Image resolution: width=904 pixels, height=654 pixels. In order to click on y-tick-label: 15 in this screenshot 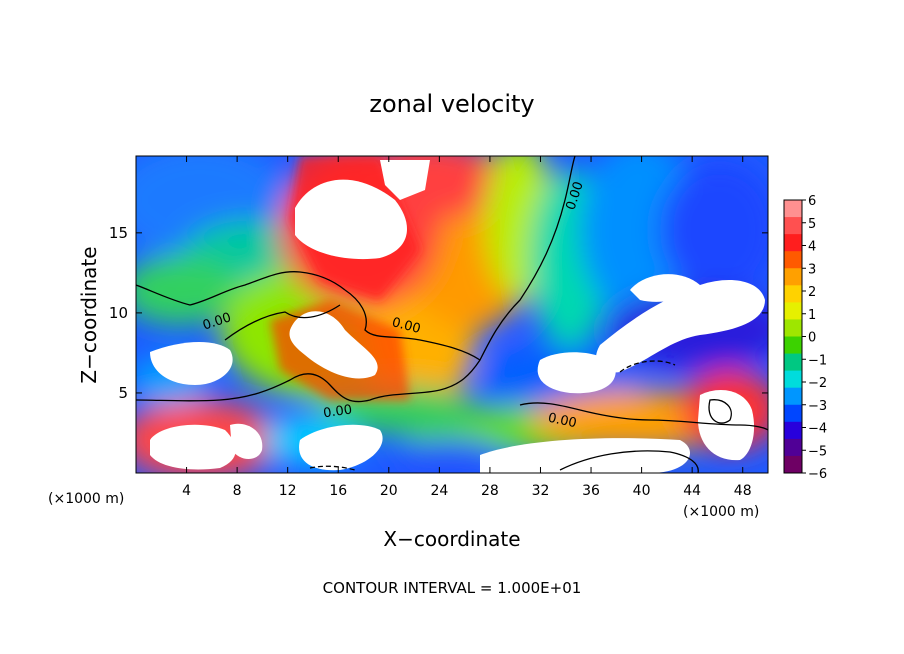, I will do `click(118, 233)`.